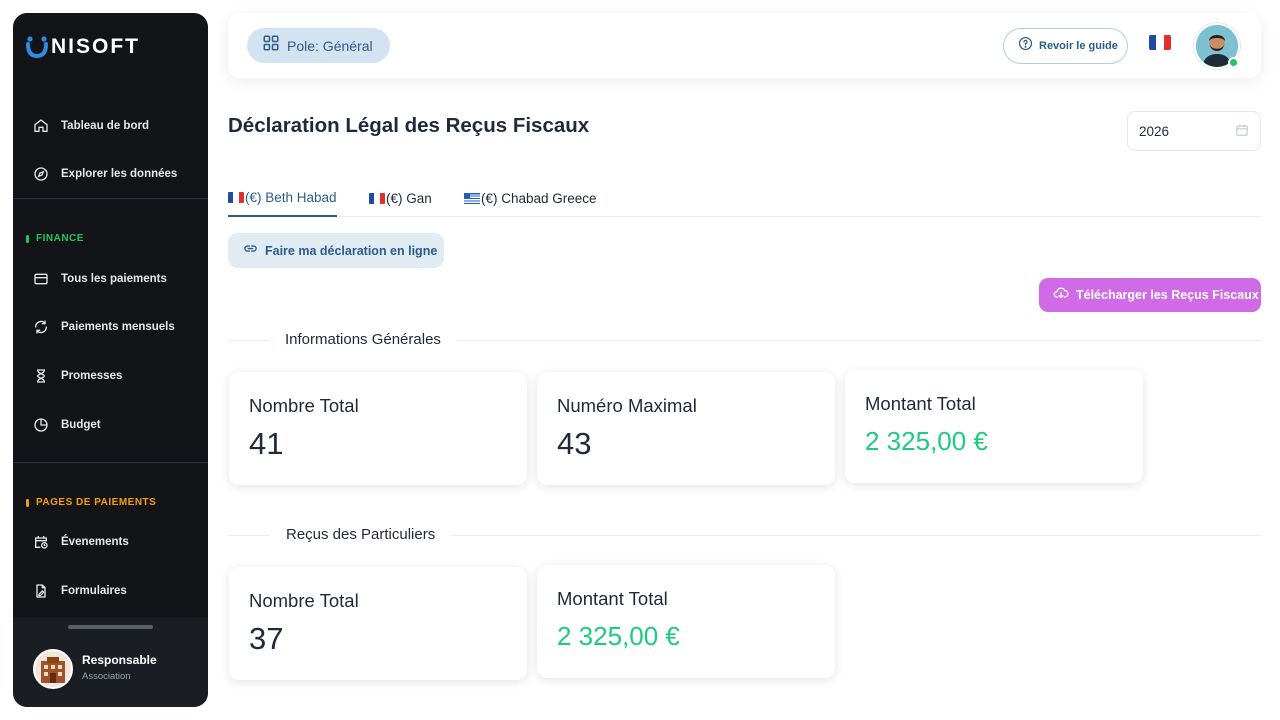 The image size is (1280, 720). I want to click on online-status-dot, so click(1233, 62).